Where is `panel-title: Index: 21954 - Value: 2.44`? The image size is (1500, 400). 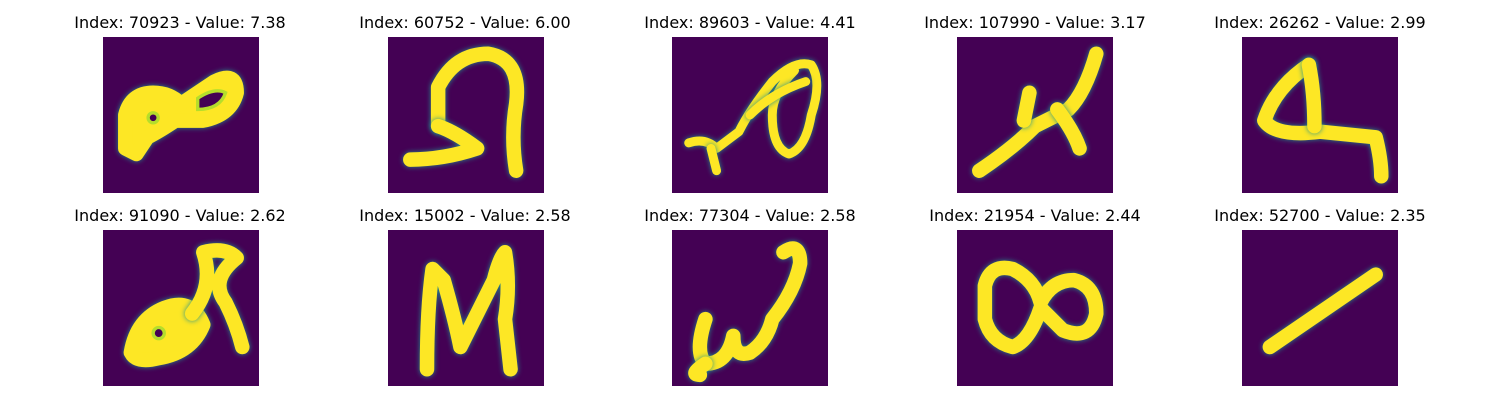
panel-title: Index: 21954 - Value: 2.44 is located at coordinates (1035, 215).